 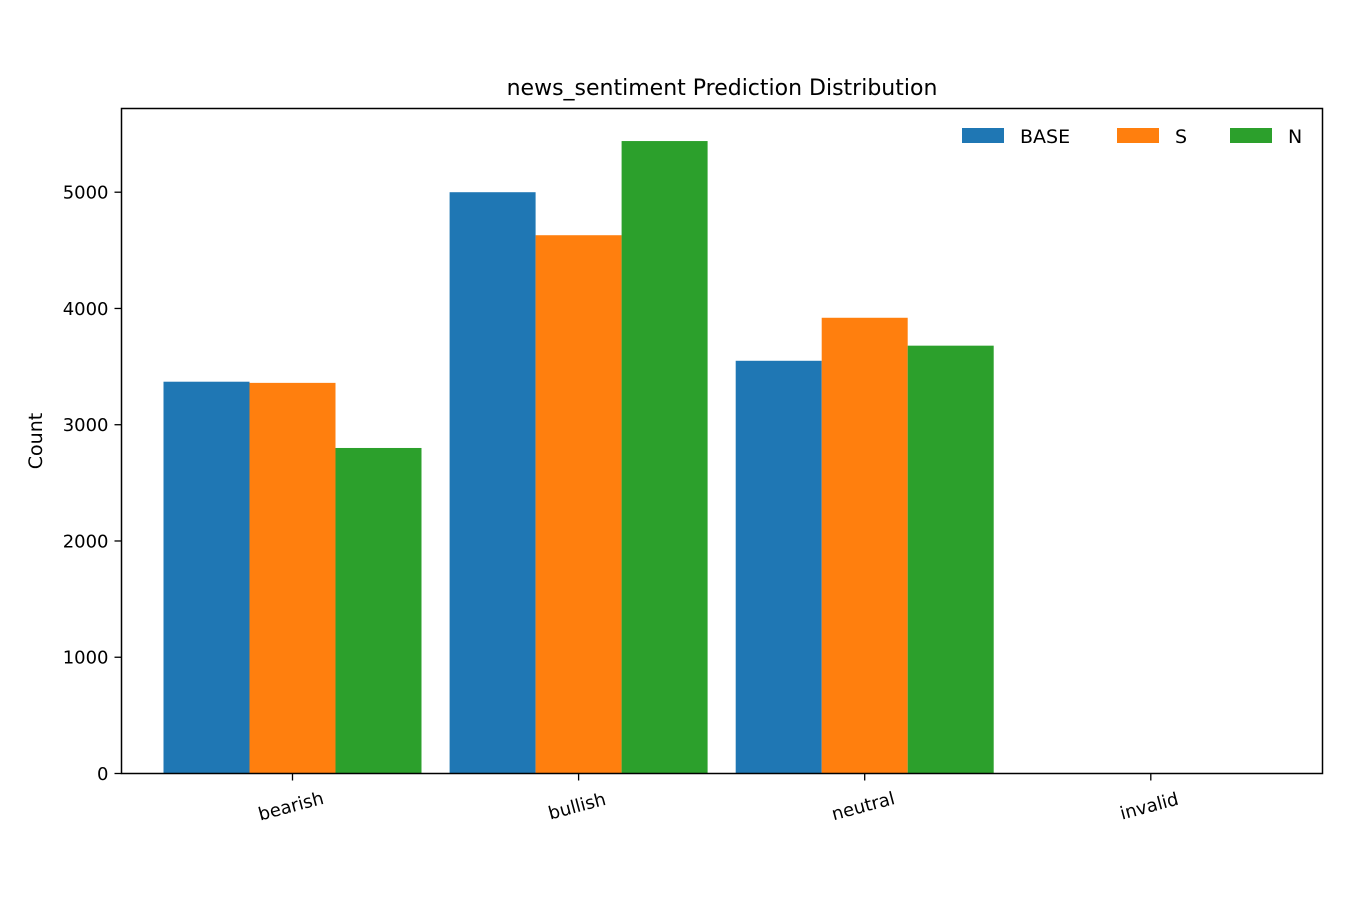 What do you see at coordinates (86, 309) in the screenshot?
I see `y-tick-label: 4000` at bounding box center [86, 309].